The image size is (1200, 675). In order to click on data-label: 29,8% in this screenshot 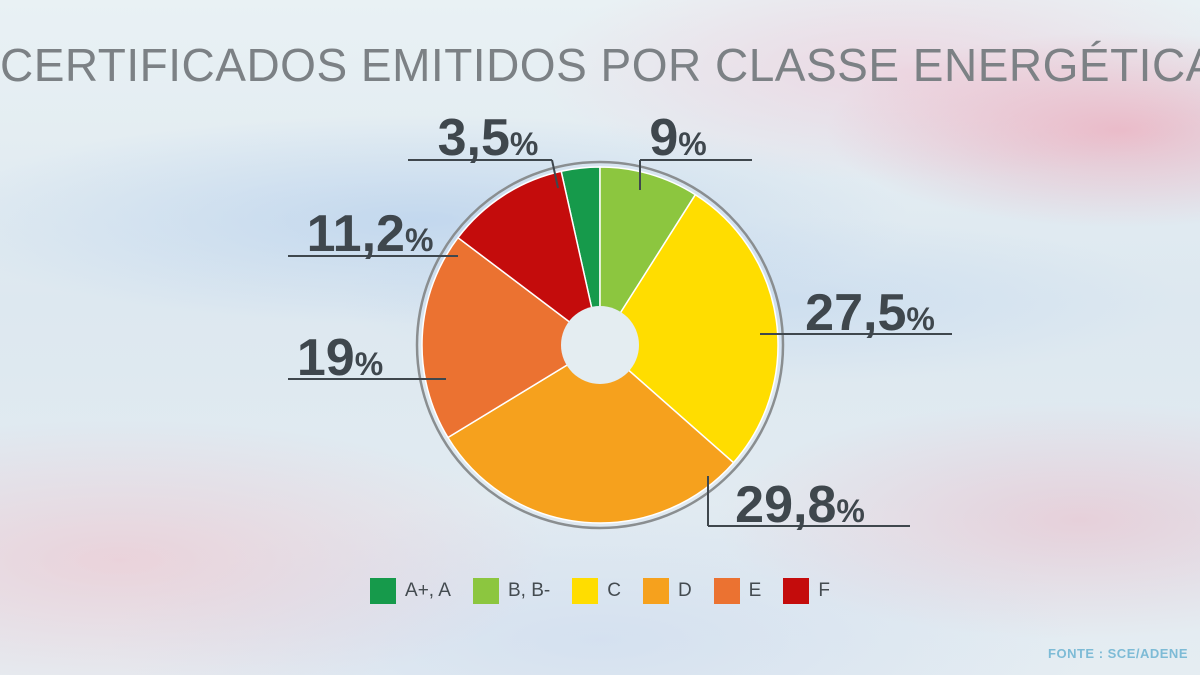, I will do `click(800, 505)`.